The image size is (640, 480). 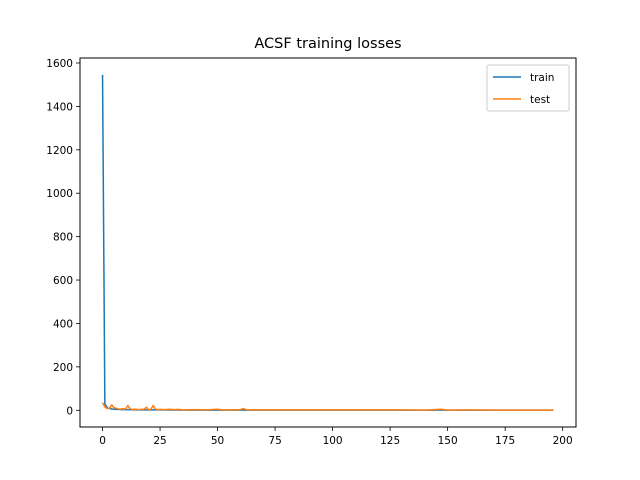 I want to click on x-tick-label: 75, so click(x=274, y=441).